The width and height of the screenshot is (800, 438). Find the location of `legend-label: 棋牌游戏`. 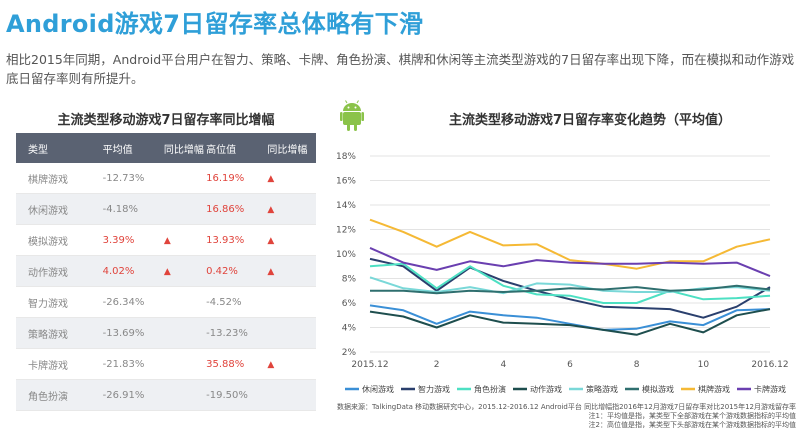

legend-label: 棋牌游戏 is located at coordinates (714, 389).